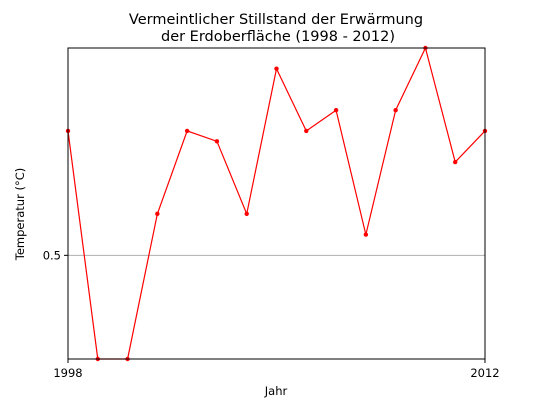  I want to click on y-axis-ticks: 0.5, so click(55, 255).